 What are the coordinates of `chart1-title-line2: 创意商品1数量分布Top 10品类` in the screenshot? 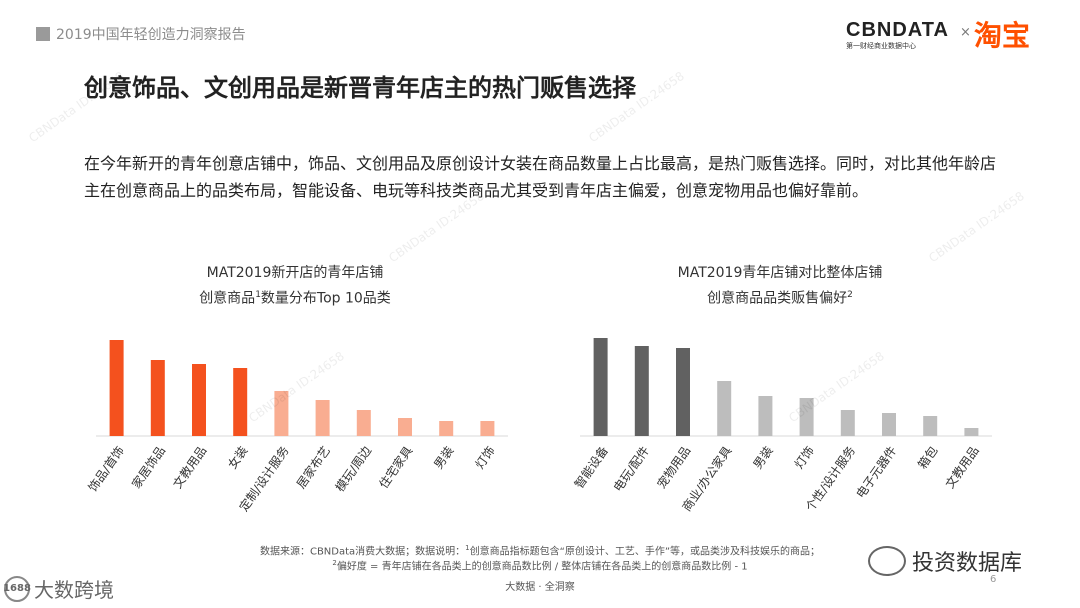 It's located at (295, 298).